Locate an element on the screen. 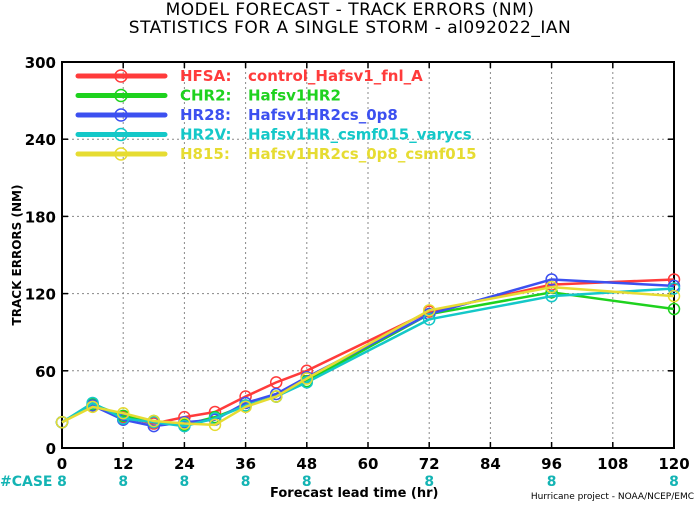 Image resolution: width=700 pixels, height=506 pixels. legend-label: Hafsv1HR2 is located at coordinates (294, 96).